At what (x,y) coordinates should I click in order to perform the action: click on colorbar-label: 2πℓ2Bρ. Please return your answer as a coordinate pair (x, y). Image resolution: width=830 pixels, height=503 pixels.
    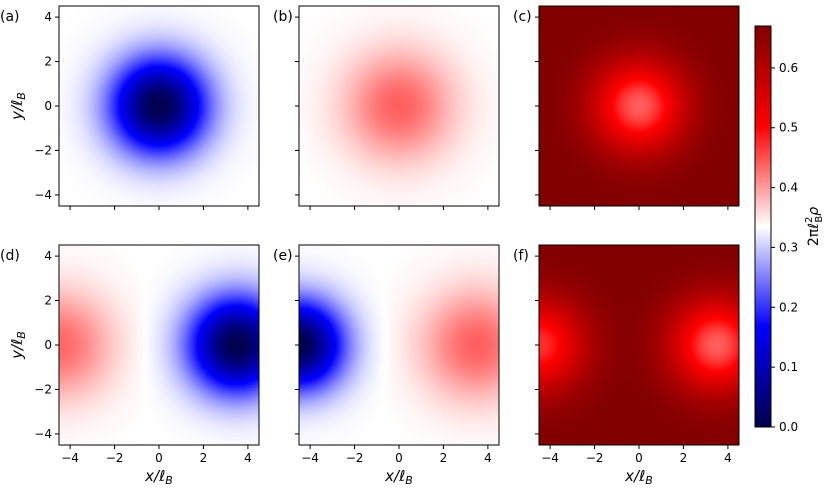
    Looking at the image, I should click on (814, 226).